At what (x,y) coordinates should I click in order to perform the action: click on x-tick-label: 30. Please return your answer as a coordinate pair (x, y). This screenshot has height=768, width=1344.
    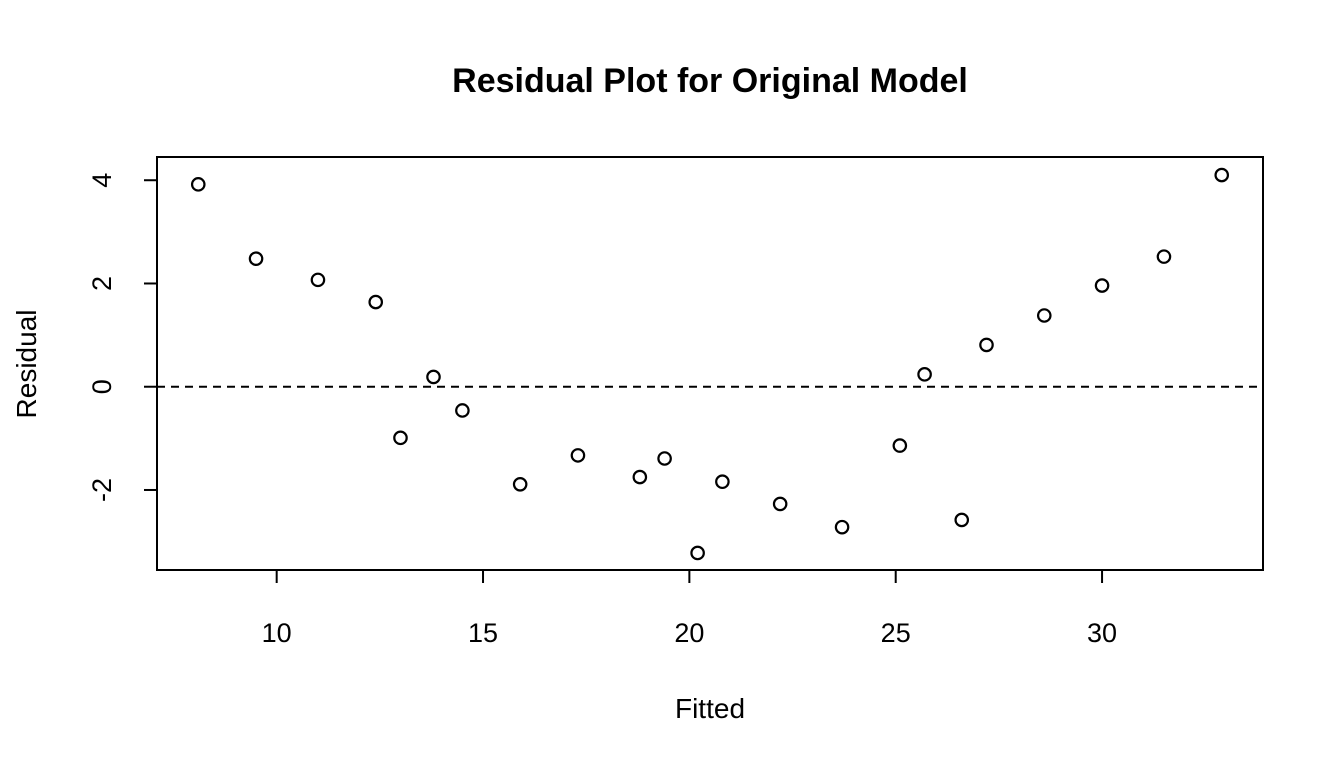
    Looking at the image, I should click on (1102, 633).